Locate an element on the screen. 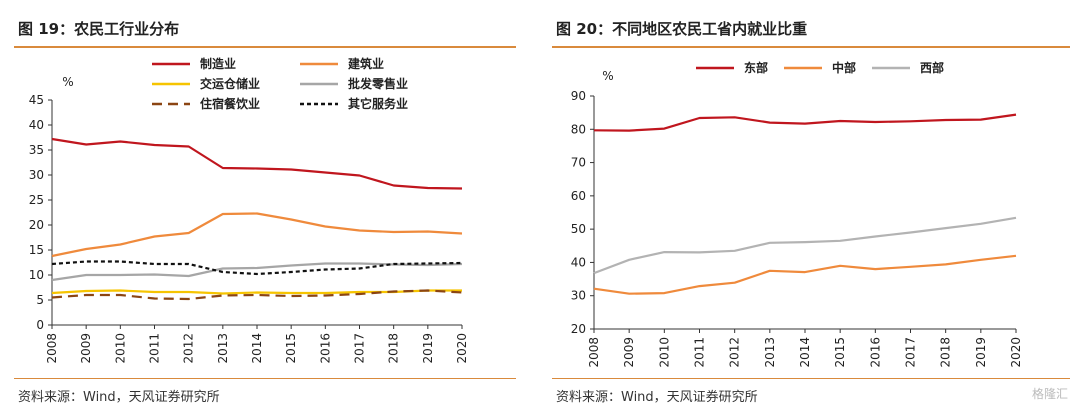 The height and width of the screenshot is (408, 1080). y-tick-label: 80 is located at coordinates (578, 129).